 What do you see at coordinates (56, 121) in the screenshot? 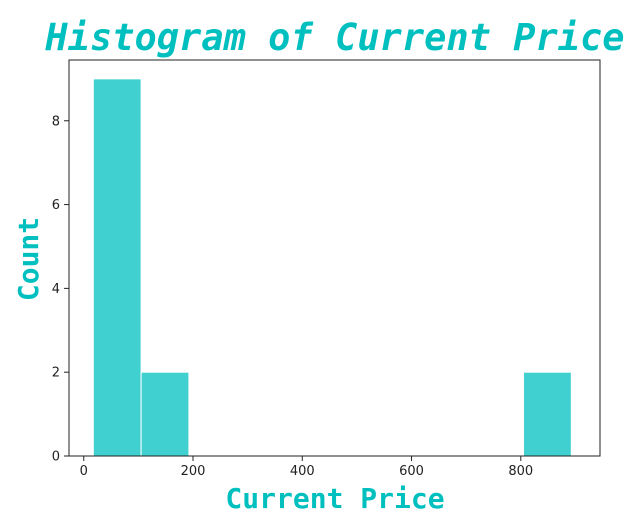
I see `y-tick-label: 8` at bounding box center [56, 121].